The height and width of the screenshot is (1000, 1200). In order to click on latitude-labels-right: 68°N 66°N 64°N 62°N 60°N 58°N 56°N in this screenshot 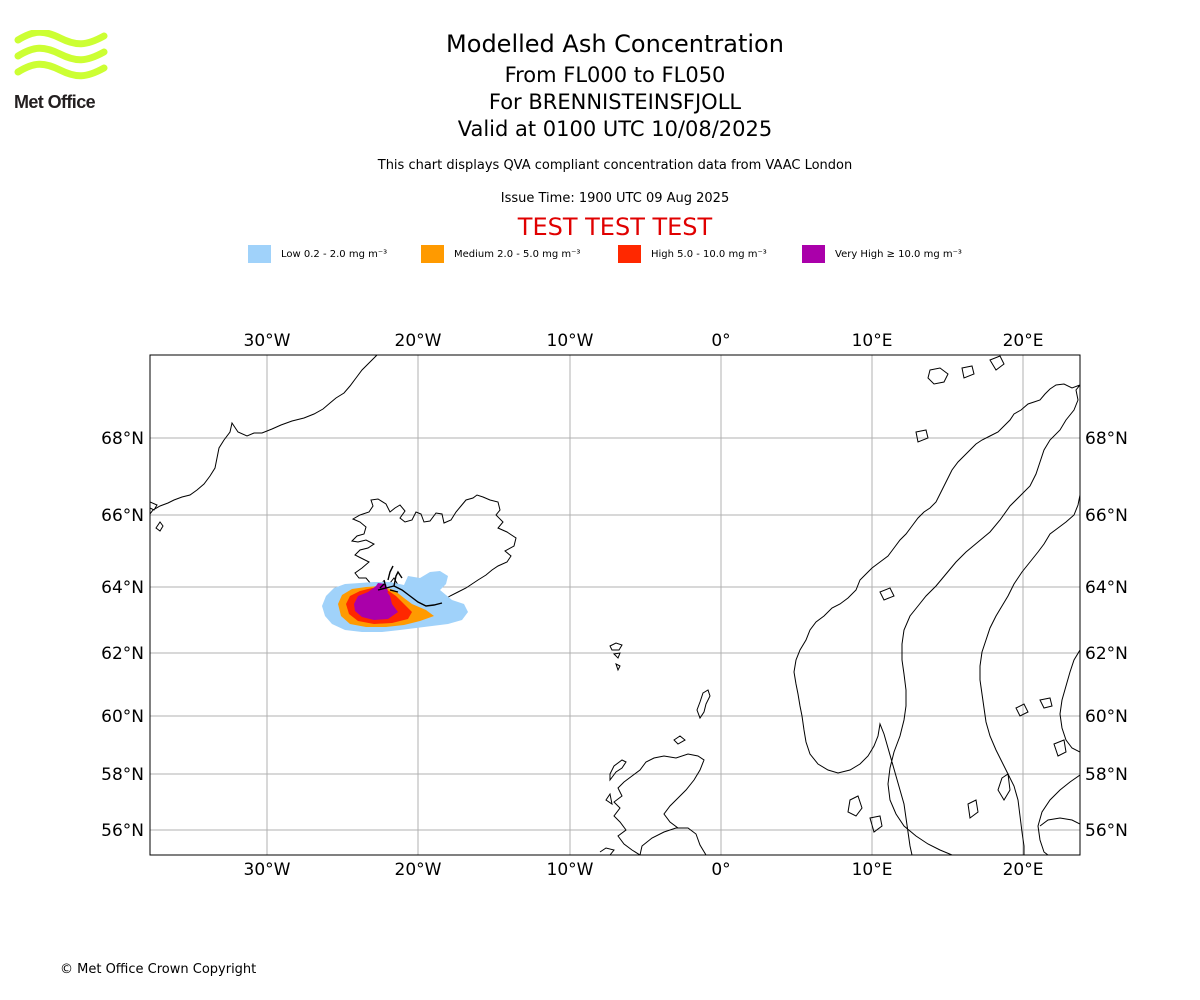, I will do `click(1106, 635)`.